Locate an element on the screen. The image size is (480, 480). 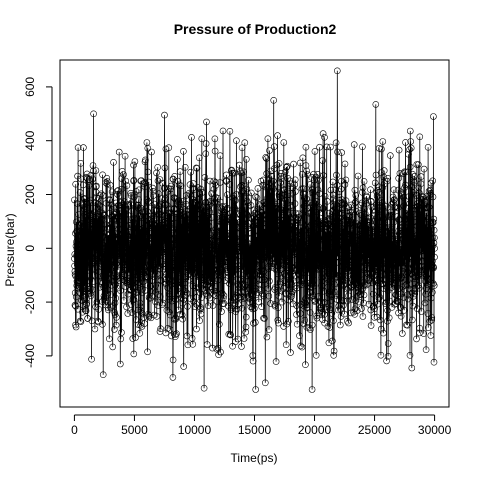
chart-title: Pressure of Production2 is located at coordinates (255, 29).